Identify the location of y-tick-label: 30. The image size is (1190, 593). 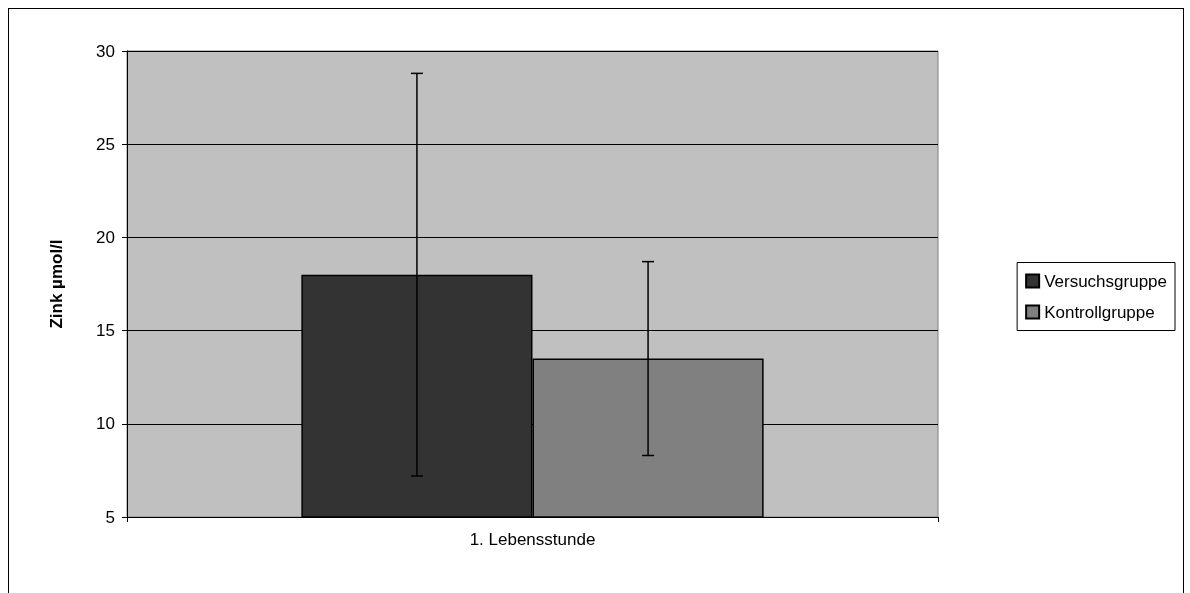
(105, 51).